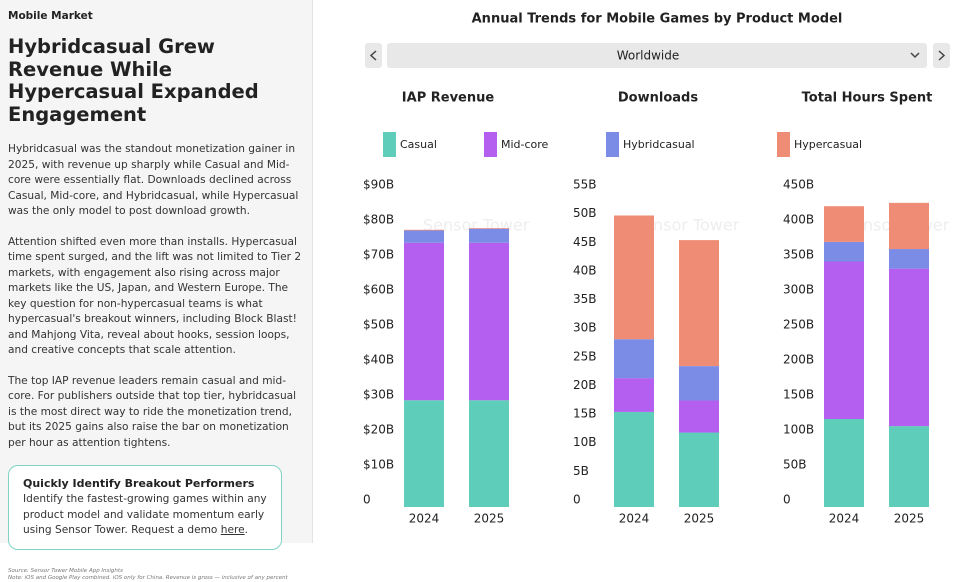 The image size is (960, 582). What do you see at coordinates (828, 144) in the screenshot?
I see `legend-label: Hypercasual` at bounding box center [828, 144].